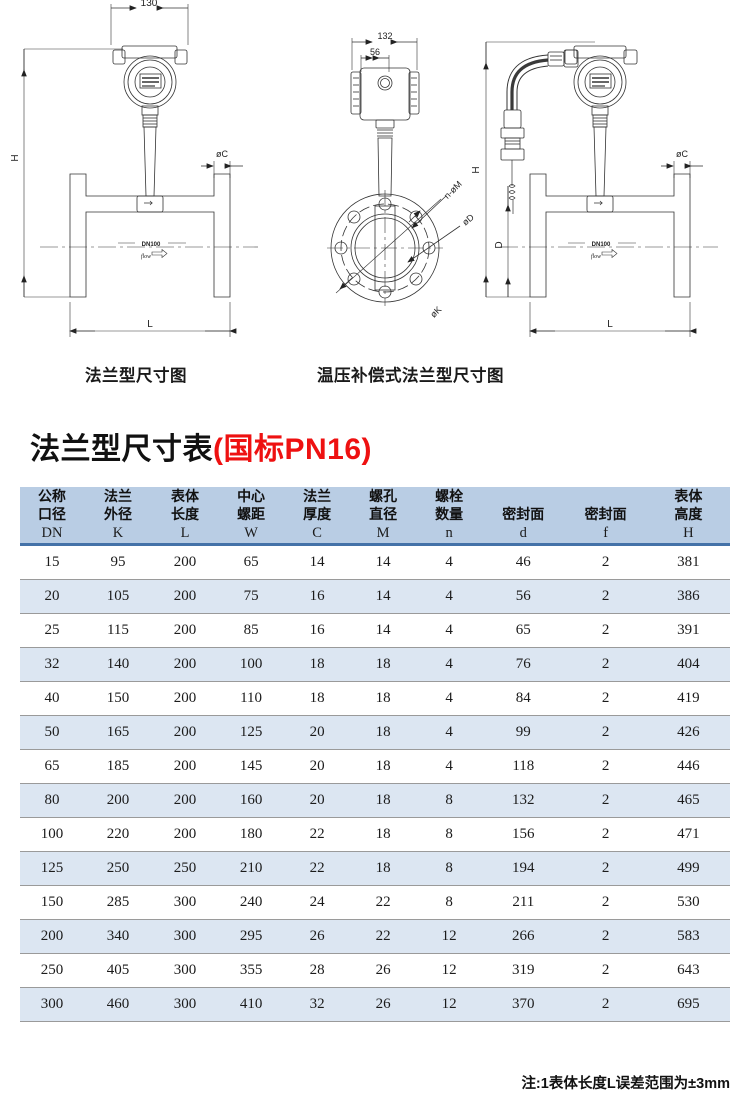 This screenshot has height=1110, width=750. What do you see at coordinates (606, 533) in the screenshot?
I see `column-header-symbol: f` at bounding box center [606, 533].